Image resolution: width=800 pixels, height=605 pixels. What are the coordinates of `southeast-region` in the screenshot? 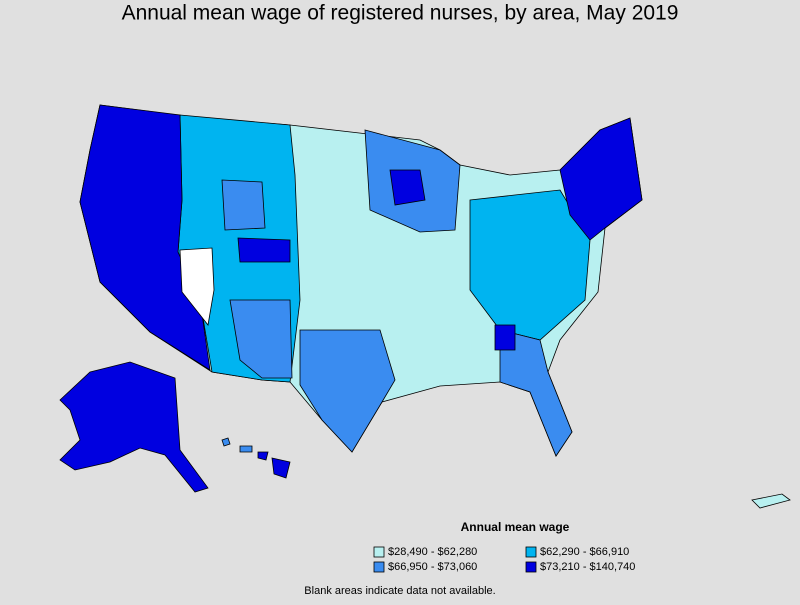 It's located at (536, 393).